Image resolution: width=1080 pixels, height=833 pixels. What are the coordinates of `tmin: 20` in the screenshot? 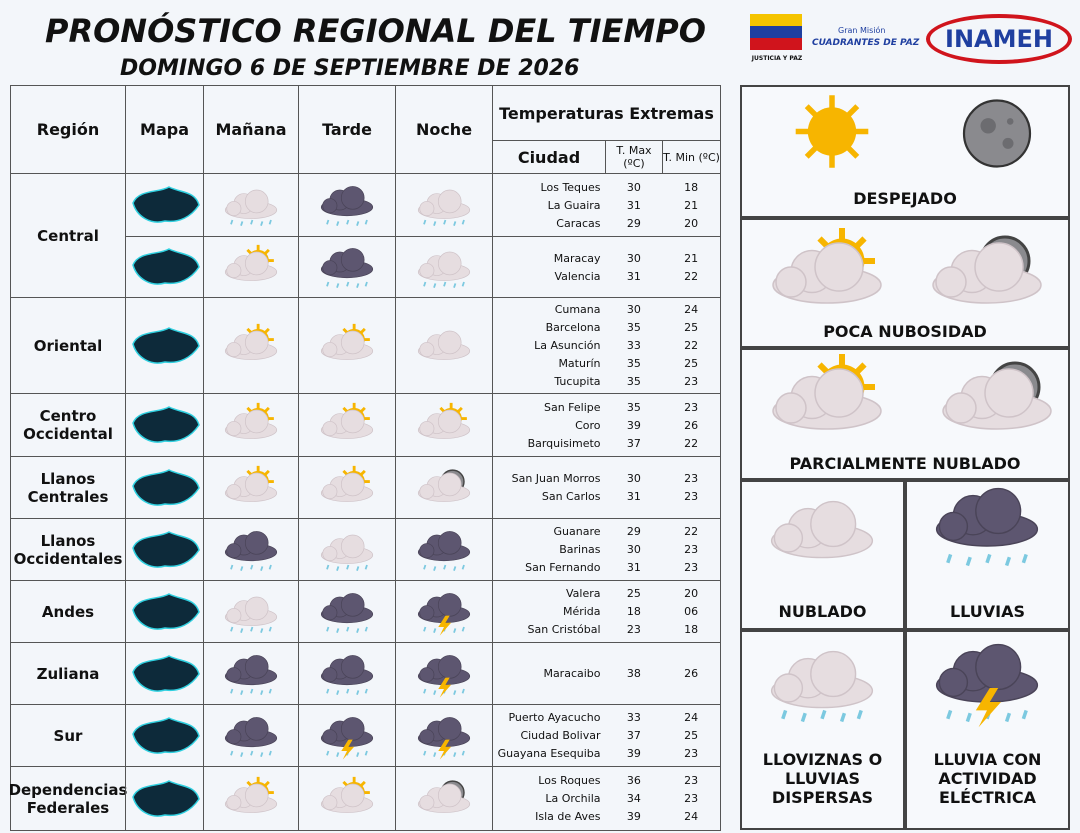 It's located at (691, 593).